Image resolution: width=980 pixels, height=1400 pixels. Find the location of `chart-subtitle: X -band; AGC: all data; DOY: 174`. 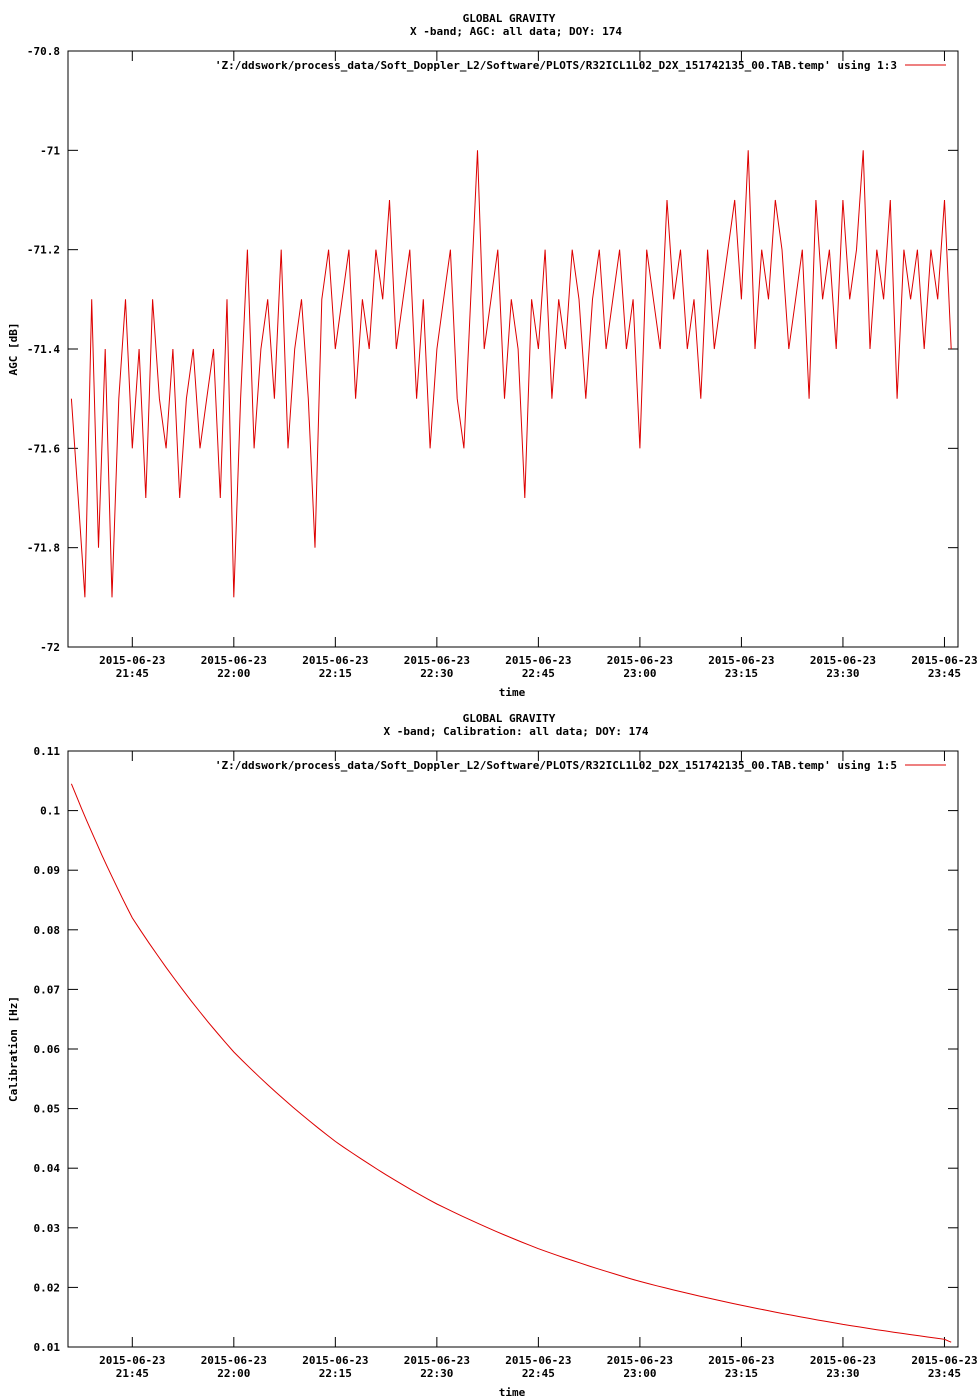

chart-subtitle: X -band; AGC: all data; DOY: 174 is located at coordinates (516, 31).